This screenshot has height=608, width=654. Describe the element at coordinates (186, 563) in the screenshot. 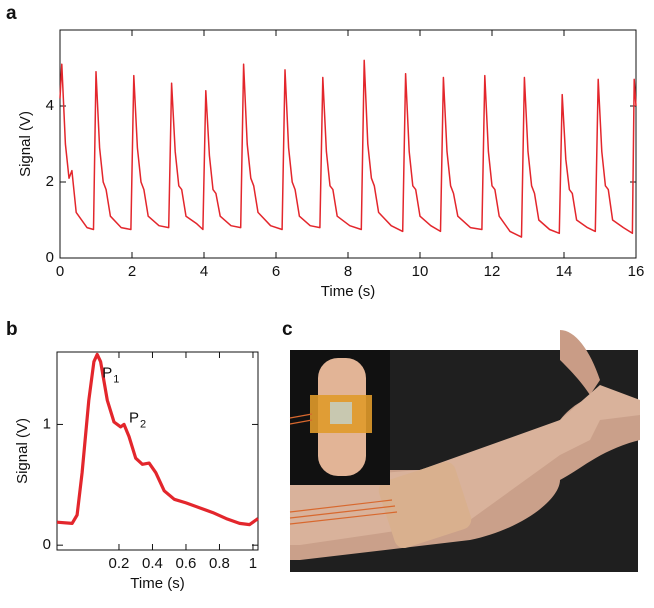

I see `x-tick-label: 0.6` at that location.